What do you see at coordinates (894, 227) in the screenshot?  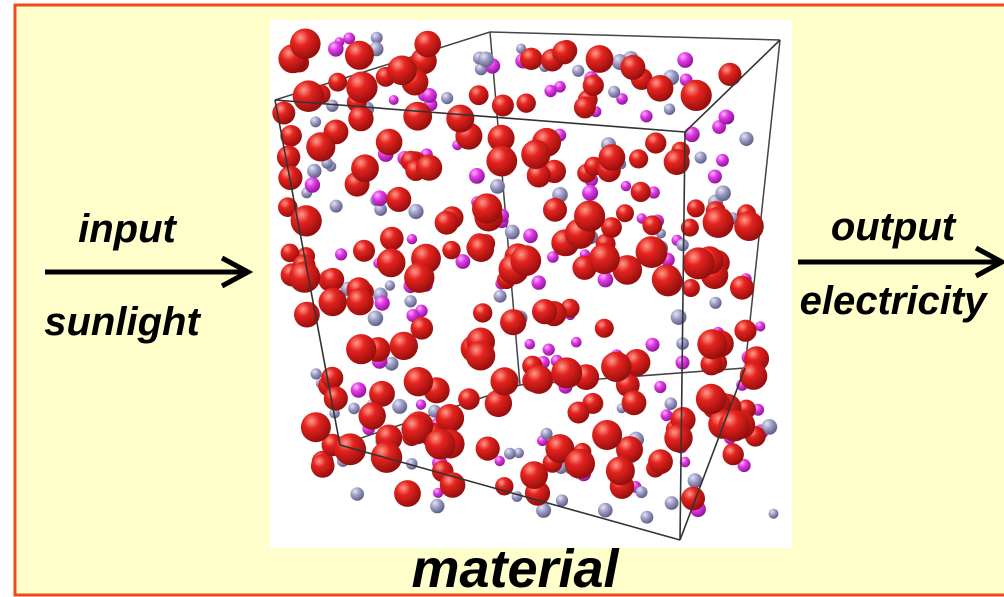 I see `output-label: output` at bounding box center [894, 227].